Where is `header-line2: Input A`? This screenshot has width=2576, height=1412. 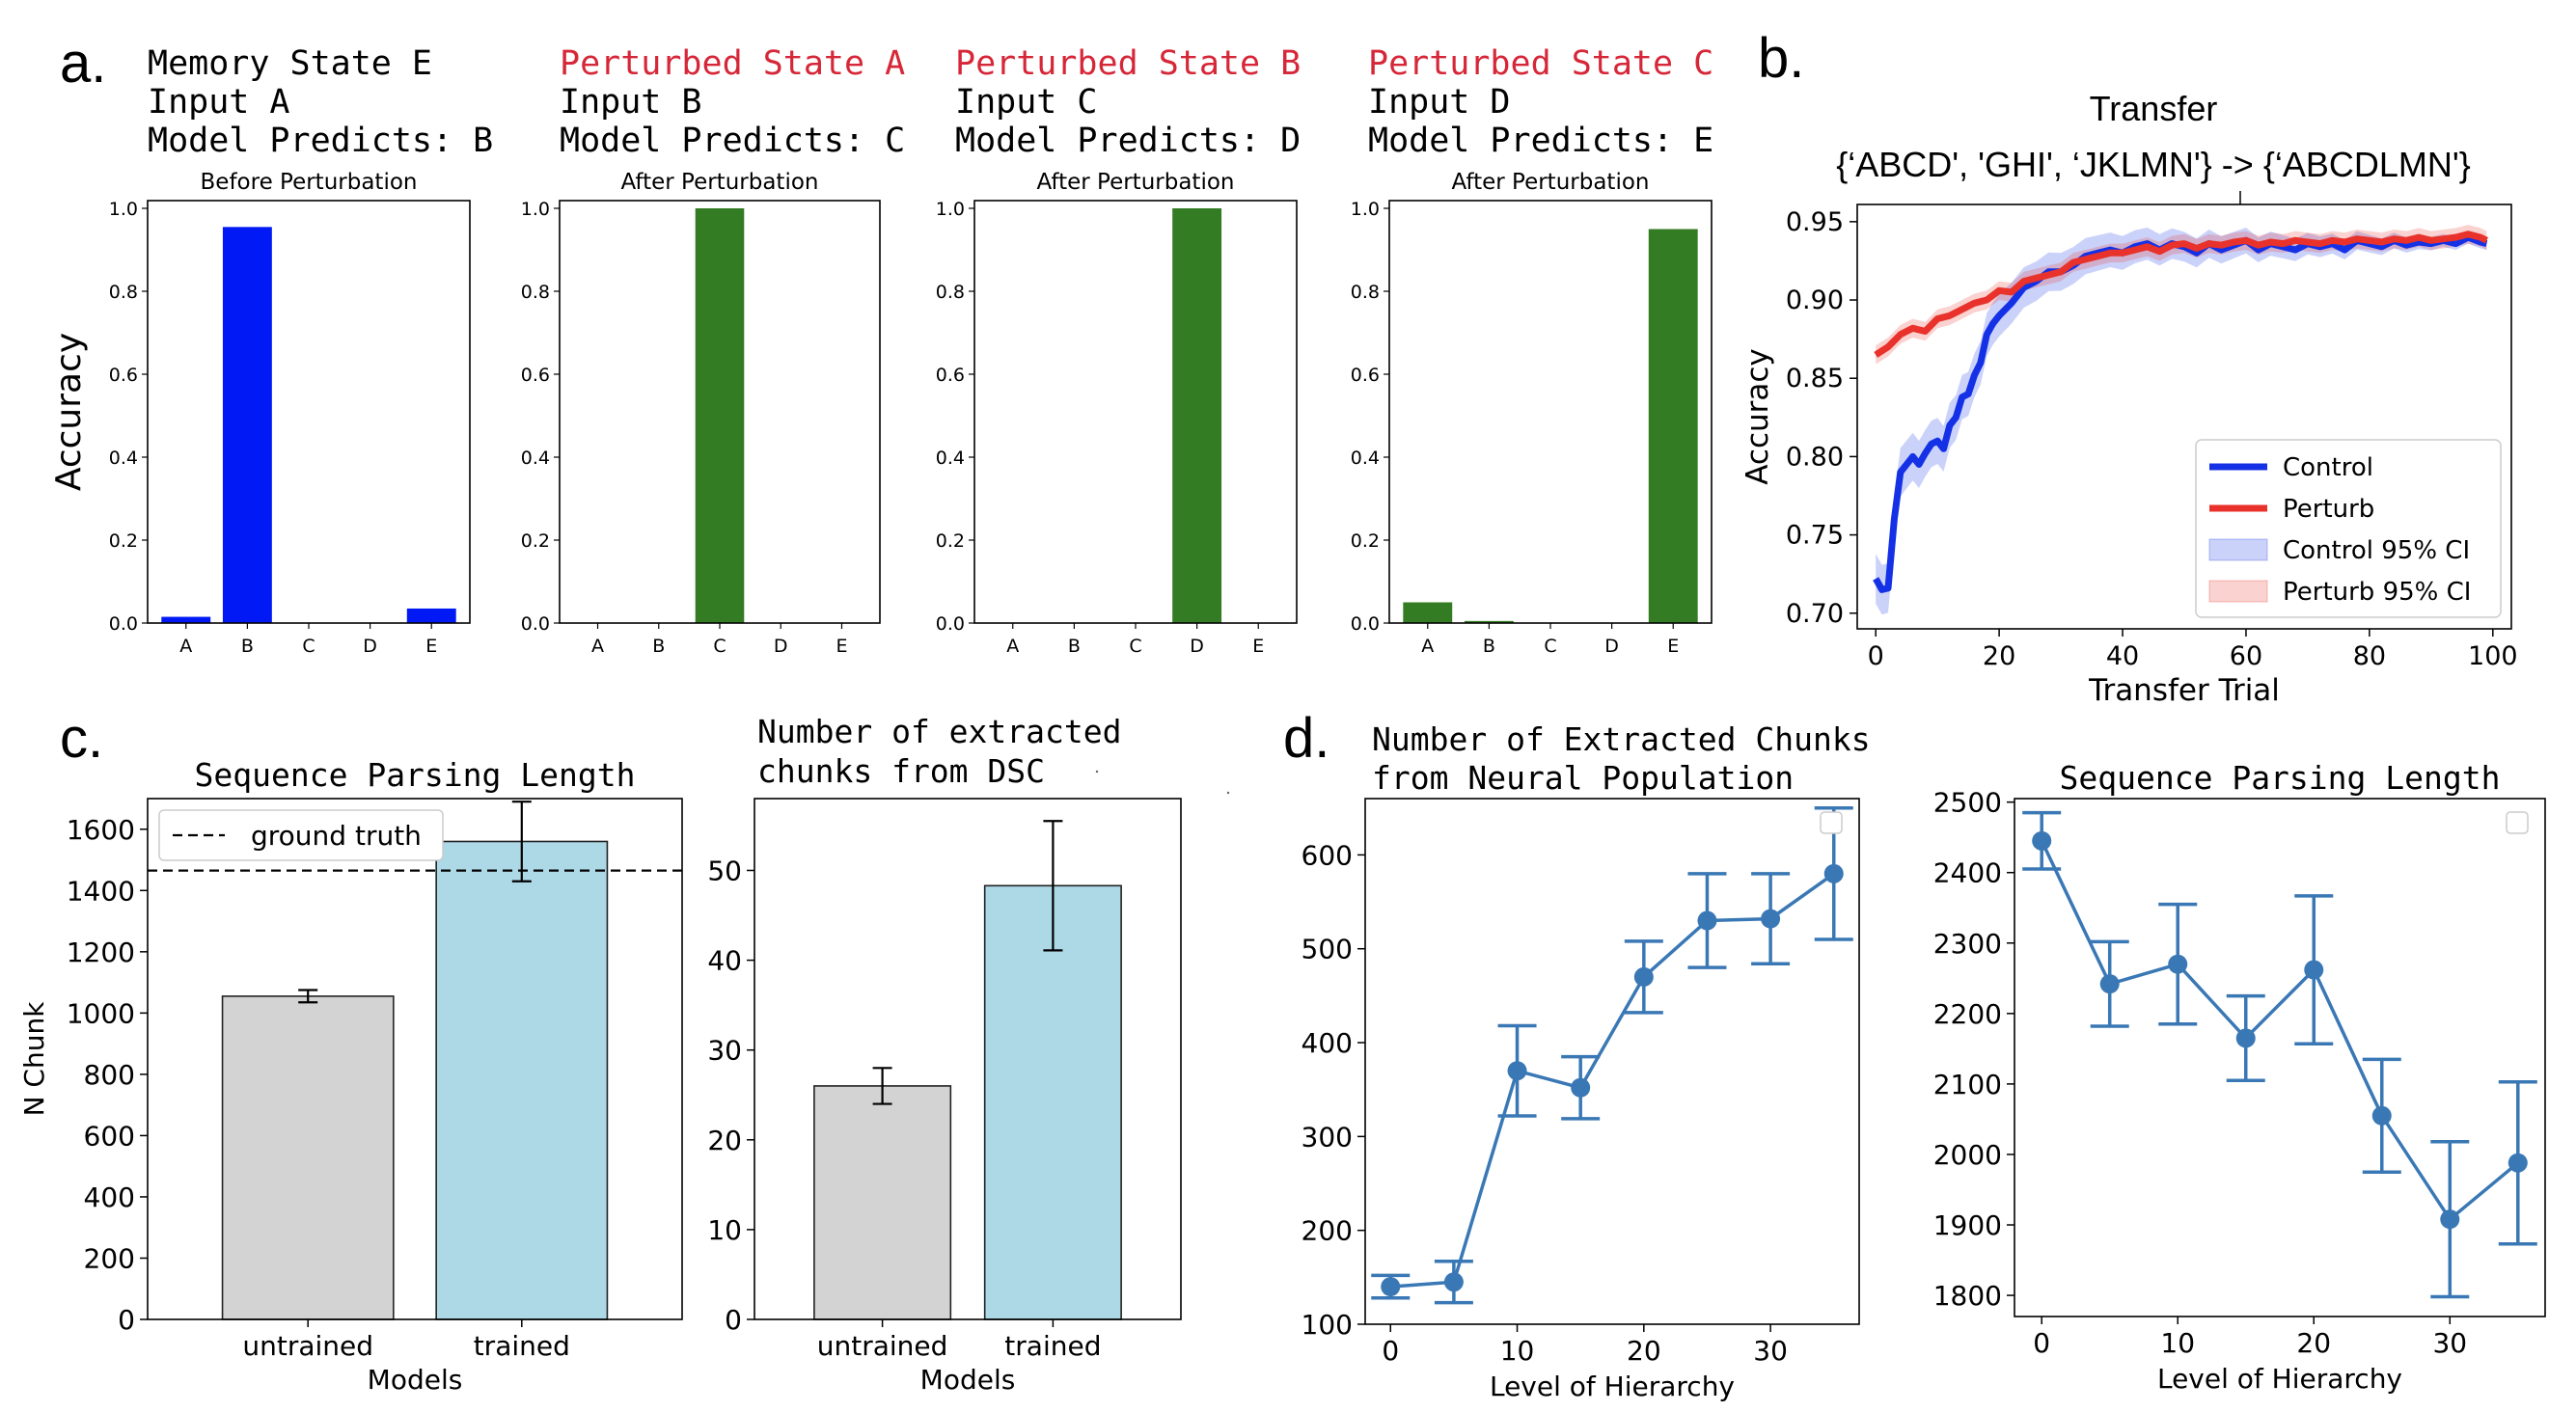 header-line2: Input A is located at coordinates (219, 103).